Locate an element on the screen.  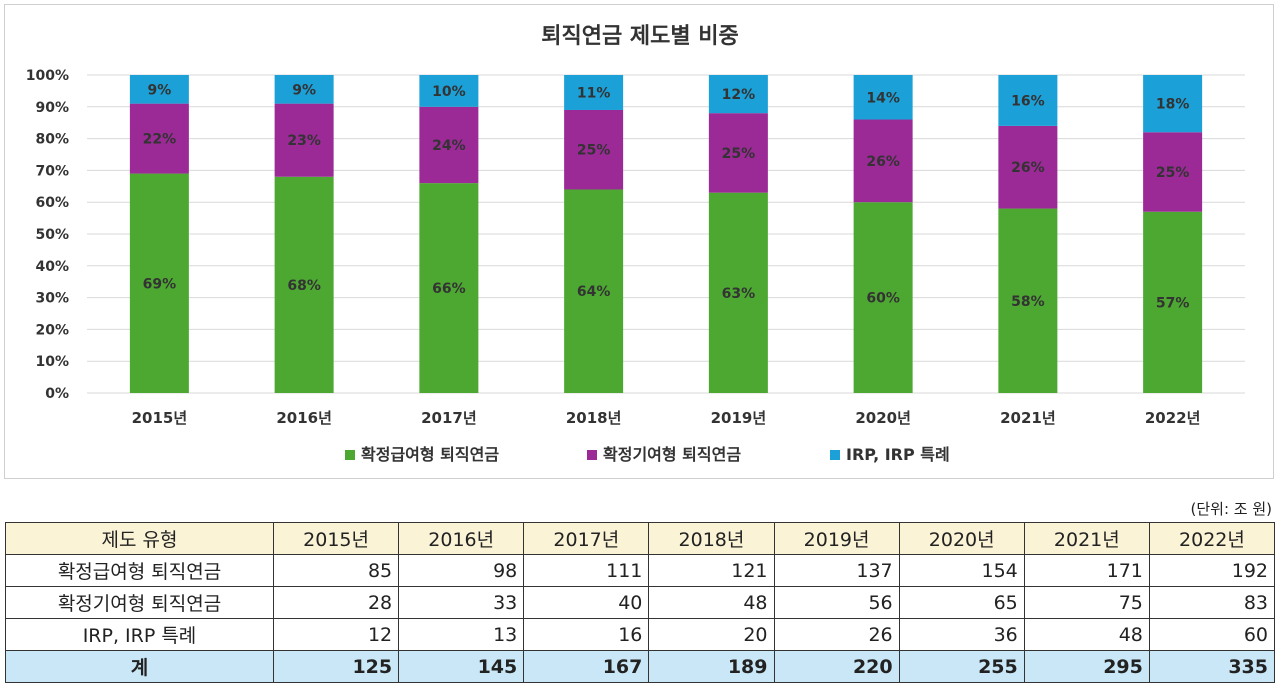
chart-title: 퇴직연금 제도별 비중 is located at coordinates (639, 36).